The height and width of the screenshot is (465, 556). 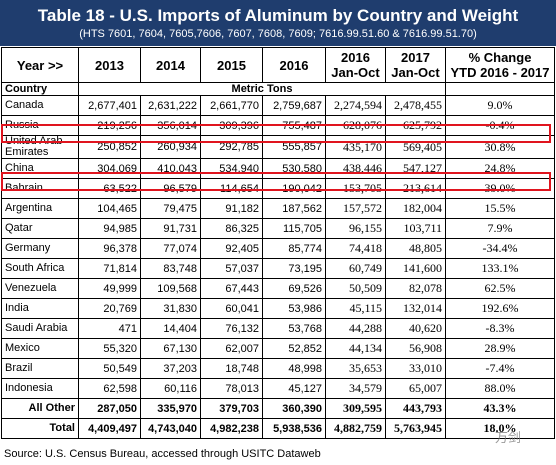 I want to click on value-cell: 48,998, so click(x=294, y=368).